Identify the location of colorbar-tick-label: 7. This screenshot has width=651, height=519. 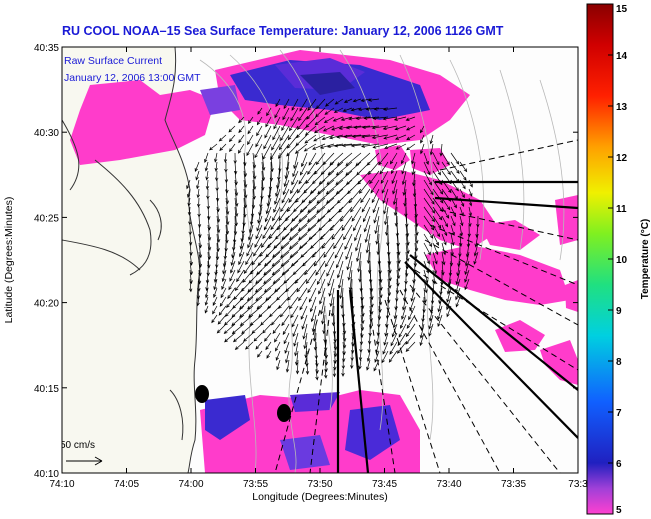
(619, 413).